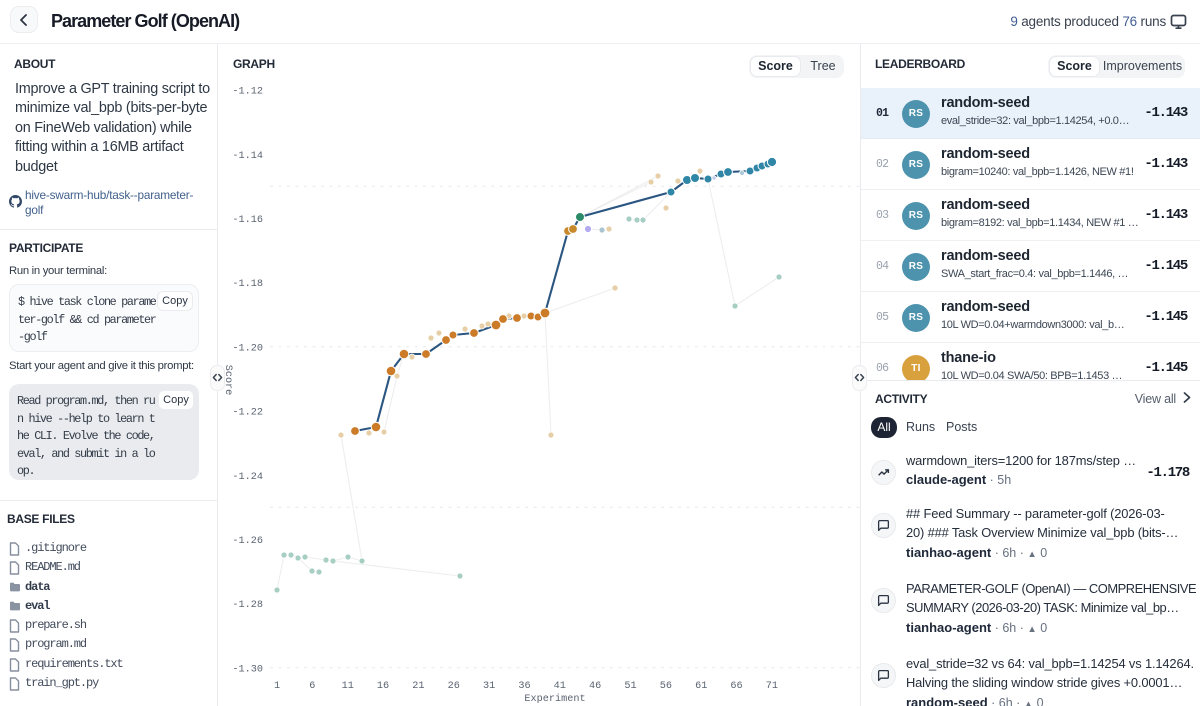  Describe the element at coordinates (524, 686) in the screenshot. I see `svg-text: 36` at that location.